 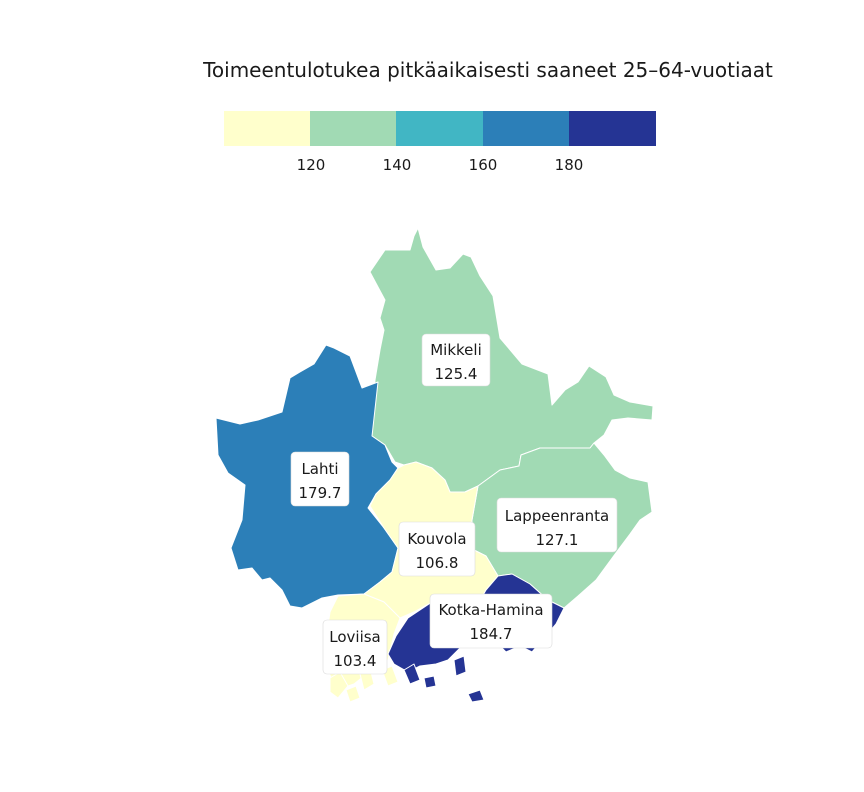 I want to click on label-lahti: Lahti 179.7, so click(x=320, y=479).